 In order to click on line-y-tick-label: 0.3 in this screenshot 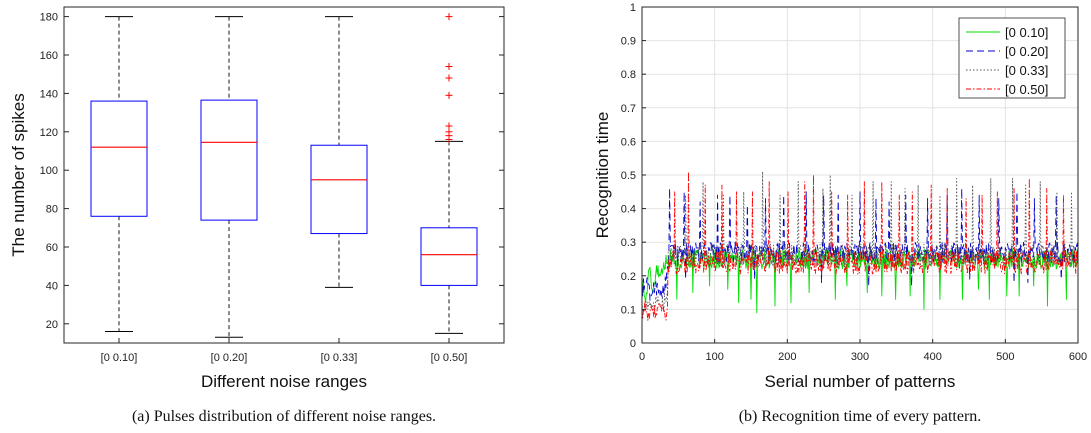, I will do `click(628, 243)`.